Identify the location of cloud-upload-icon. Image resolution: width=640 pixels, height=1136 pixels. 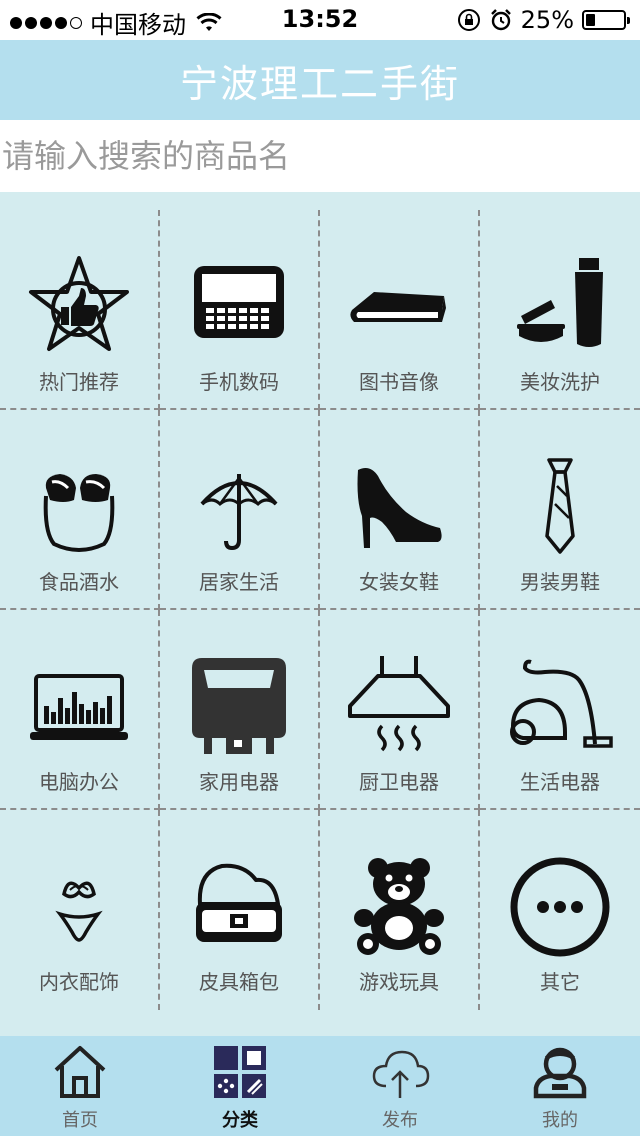
(401, 1074).